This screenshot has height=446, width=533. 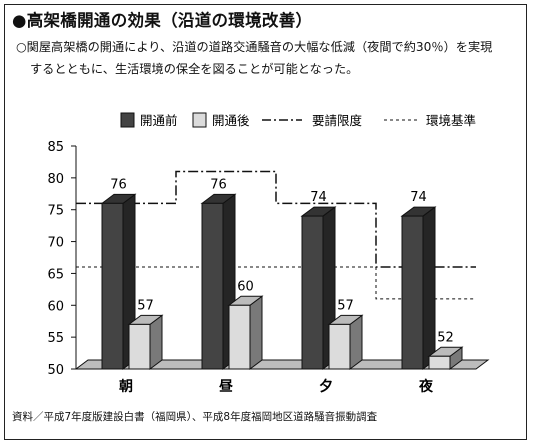 What do you see at coordinates (231, 120) in the screenshot?
I see `legend-label-after: 開通後` at bounding box center [231, 120].